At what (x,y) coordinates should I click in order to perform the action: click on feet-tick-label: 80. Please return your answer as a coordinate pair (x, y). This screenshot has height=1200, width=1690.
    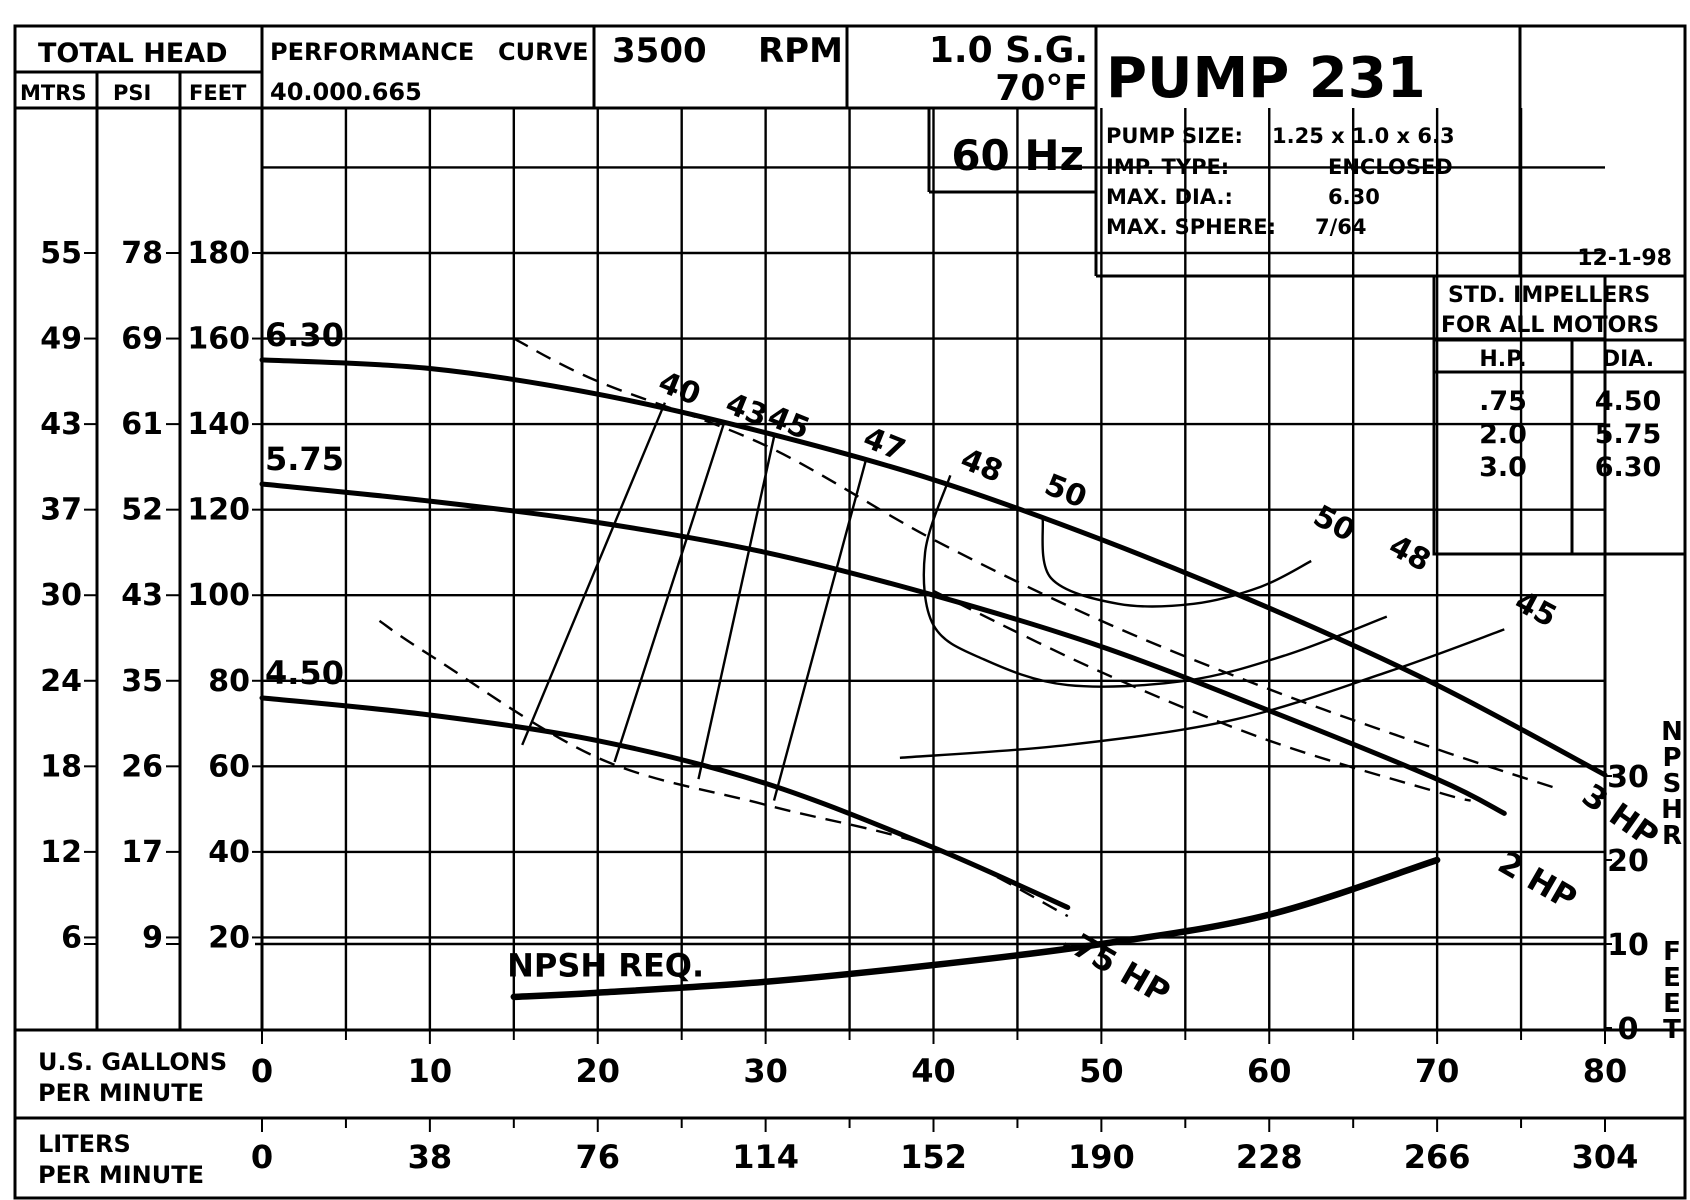
    Looking at the image, I should click on (229, 681).